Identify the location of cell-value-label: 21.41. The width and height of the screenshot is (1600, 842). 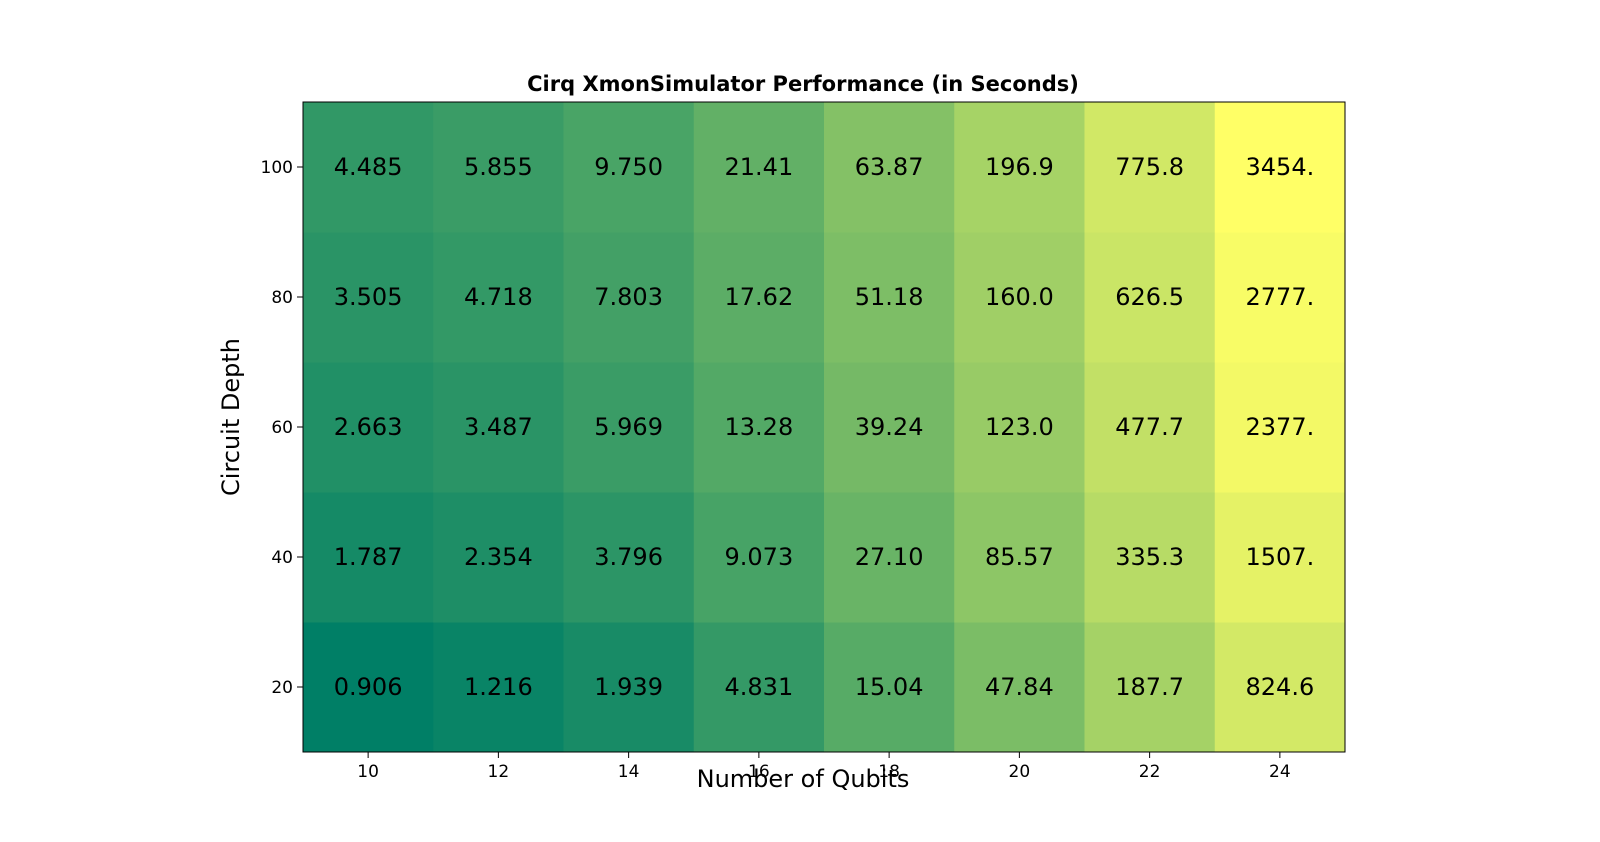
(759, 167).